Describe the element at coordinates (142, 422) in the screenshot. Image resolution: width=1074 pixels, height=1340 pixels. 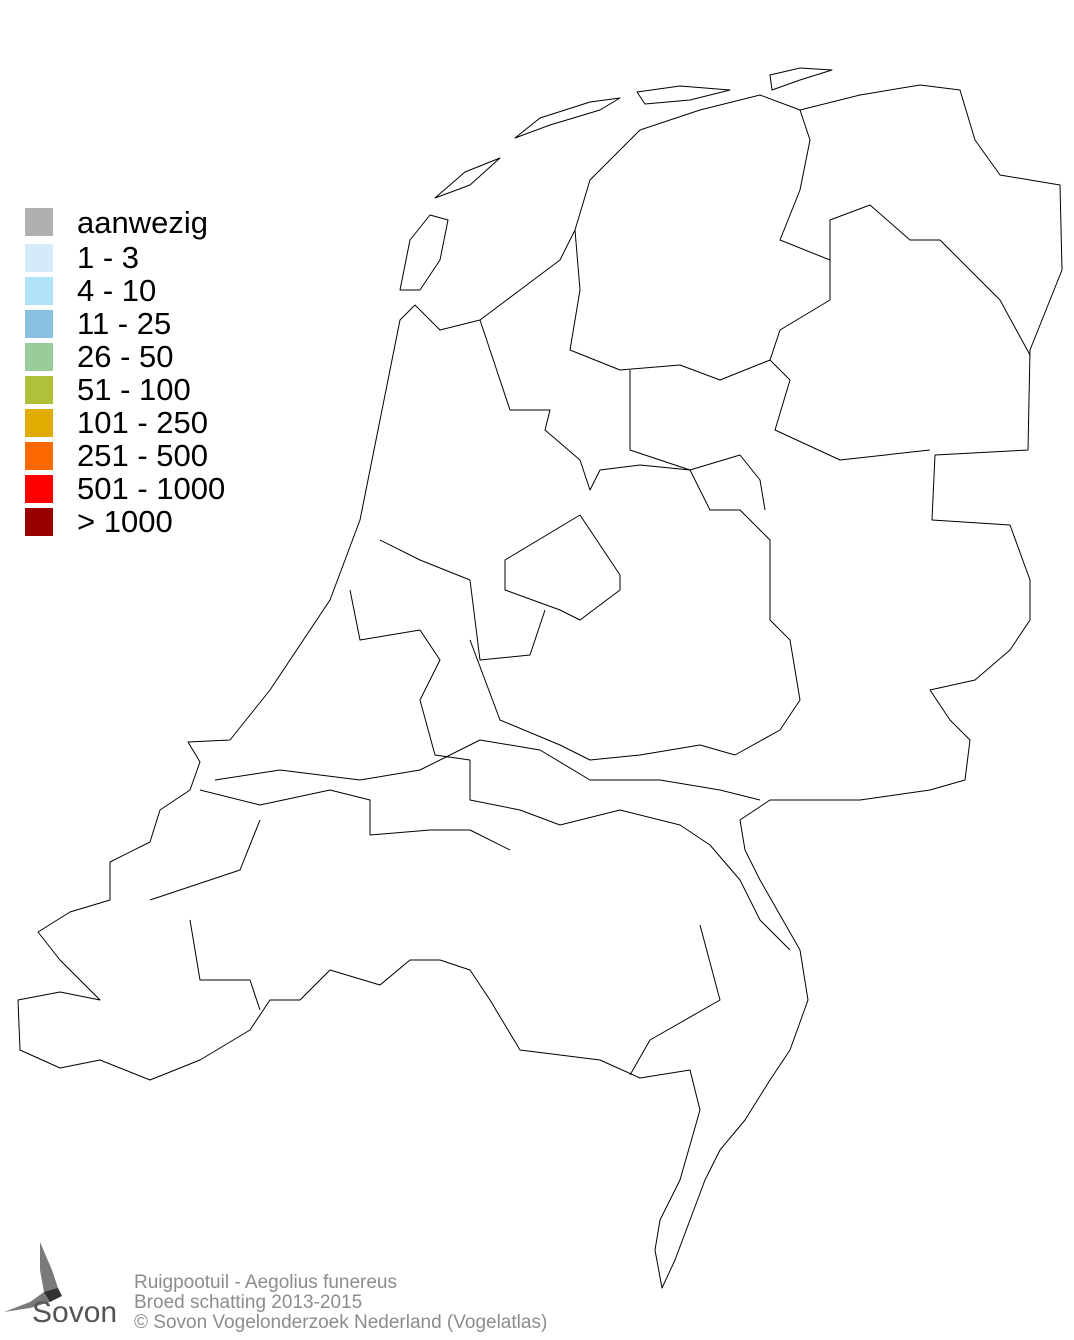
I see `legend-label: 101 - 250` at that location.